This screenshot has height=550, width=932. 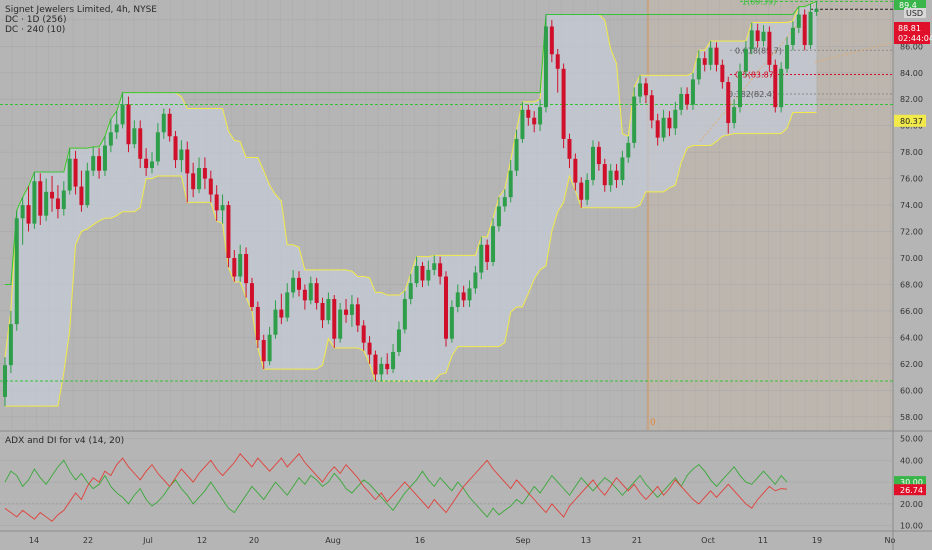 What do you see at coordinates (911, 504) in the screenshot?
I see `osc-tick-label: 20.00` at bounding box center [911, 504].